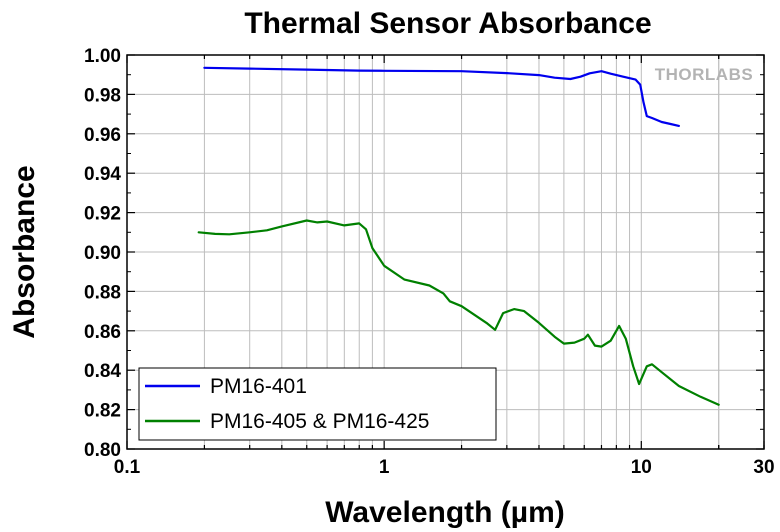  What do you see at coordinates (641, 467) in the screenshot?
I see `x-tick-label: 10` at bounding box center [641, 467].